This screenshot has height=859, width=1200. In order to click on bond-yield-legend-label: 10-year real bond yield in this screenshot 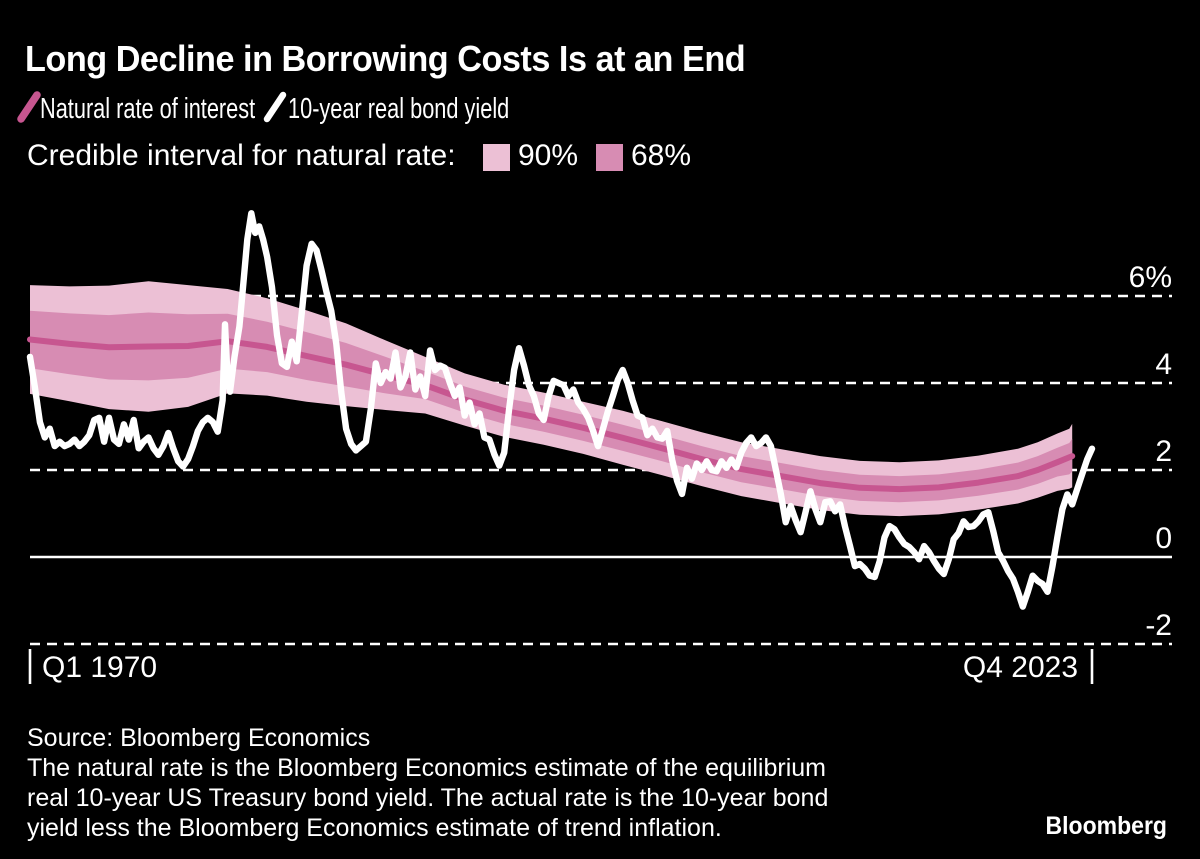, I will do `click(399, 109)`.